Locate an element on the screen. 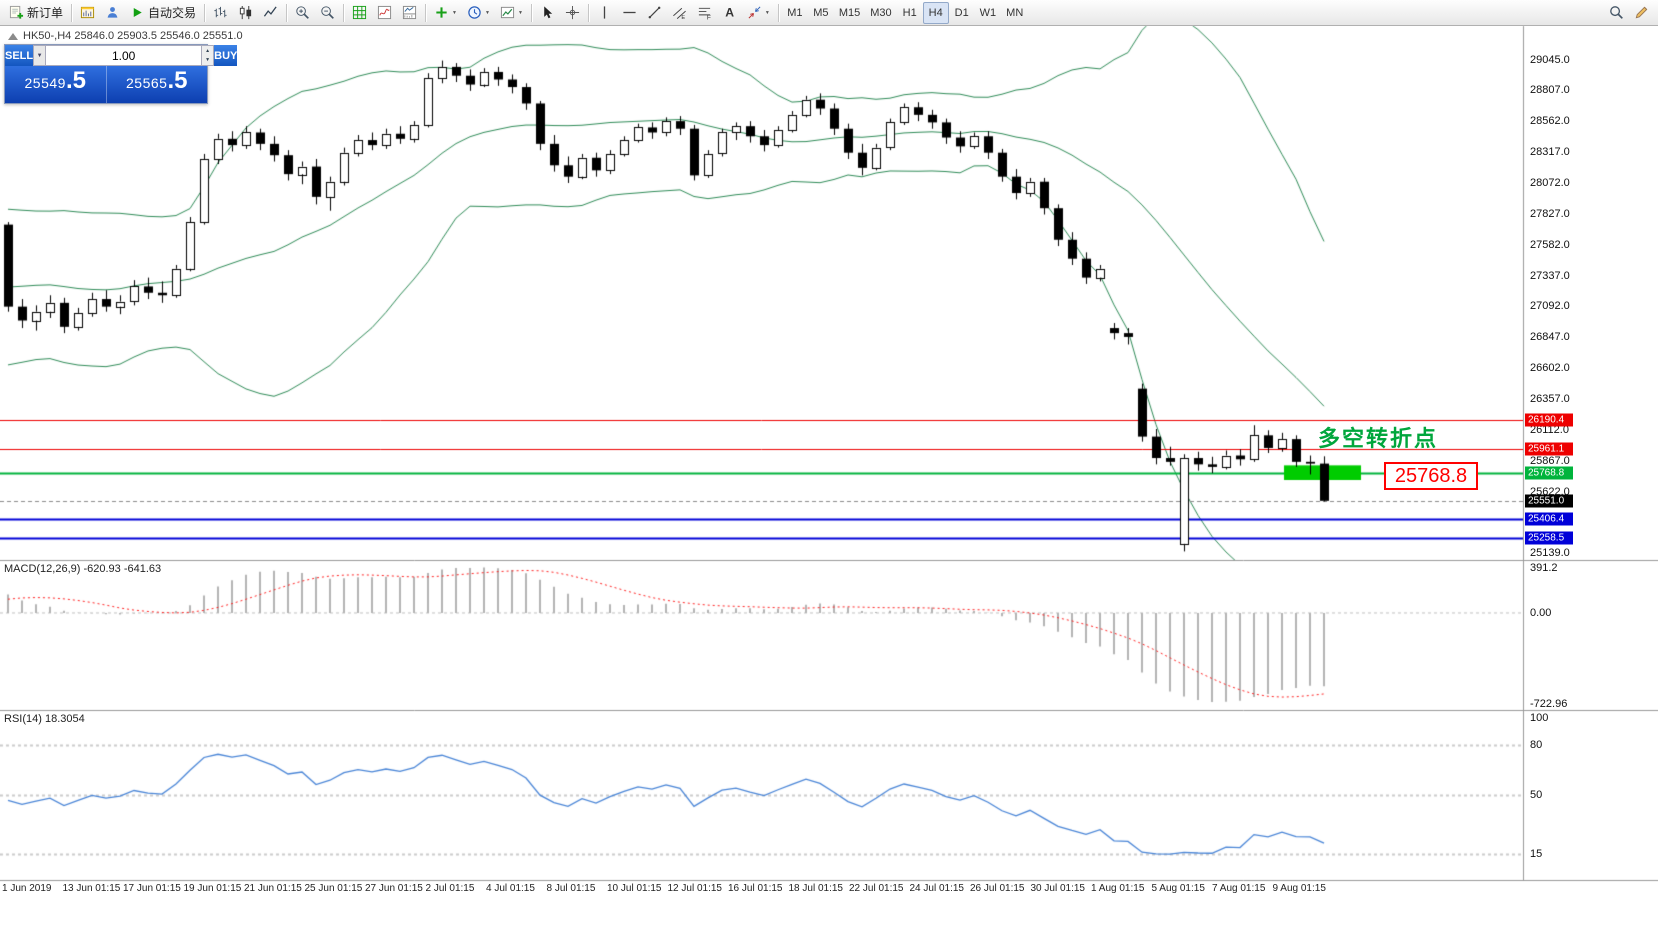 Image resolution: width=1658 pixels, height=950 pixels. vertical-line-icon is located at coordinates (604, 12).